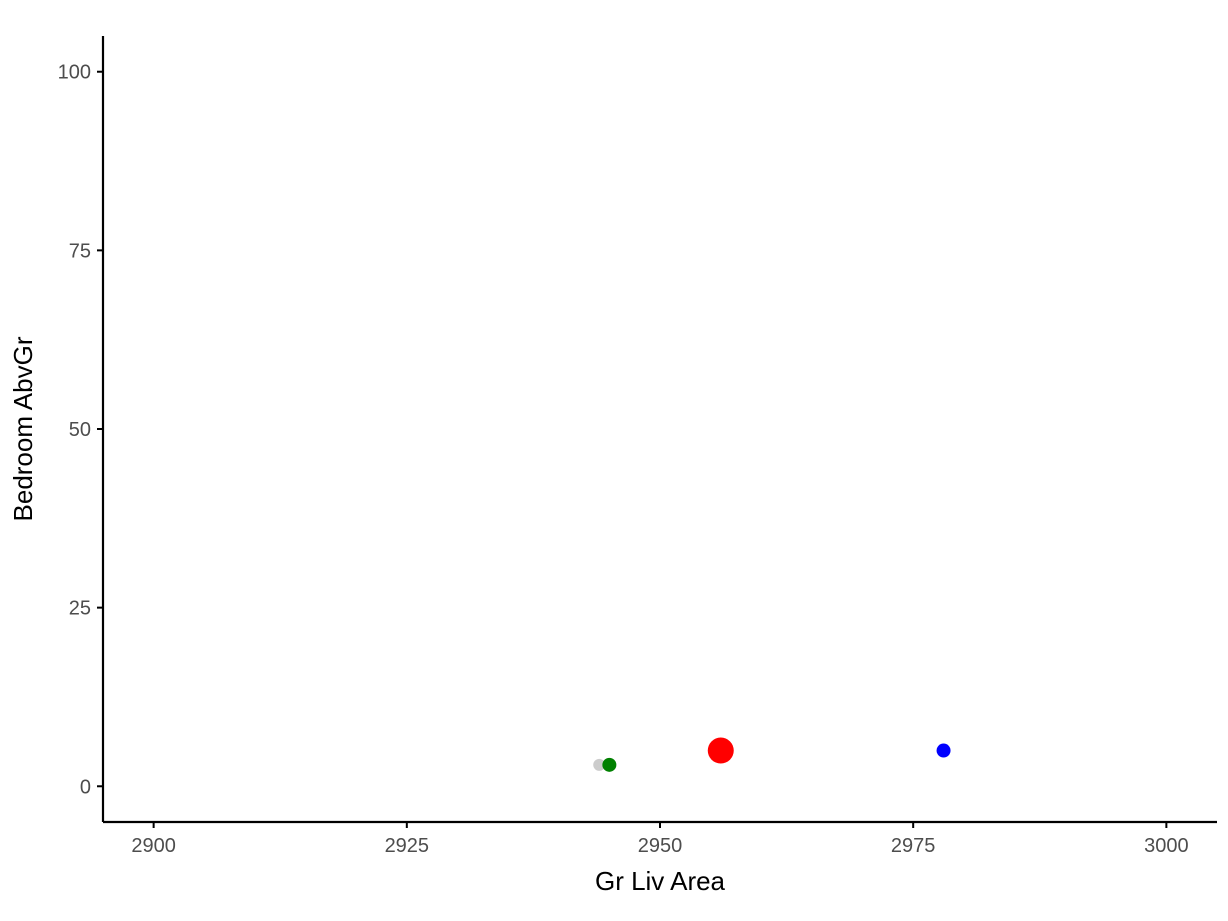 The image size is (1228, 921). I want to click on x-tick-label: 3000, so click(1166, 846).